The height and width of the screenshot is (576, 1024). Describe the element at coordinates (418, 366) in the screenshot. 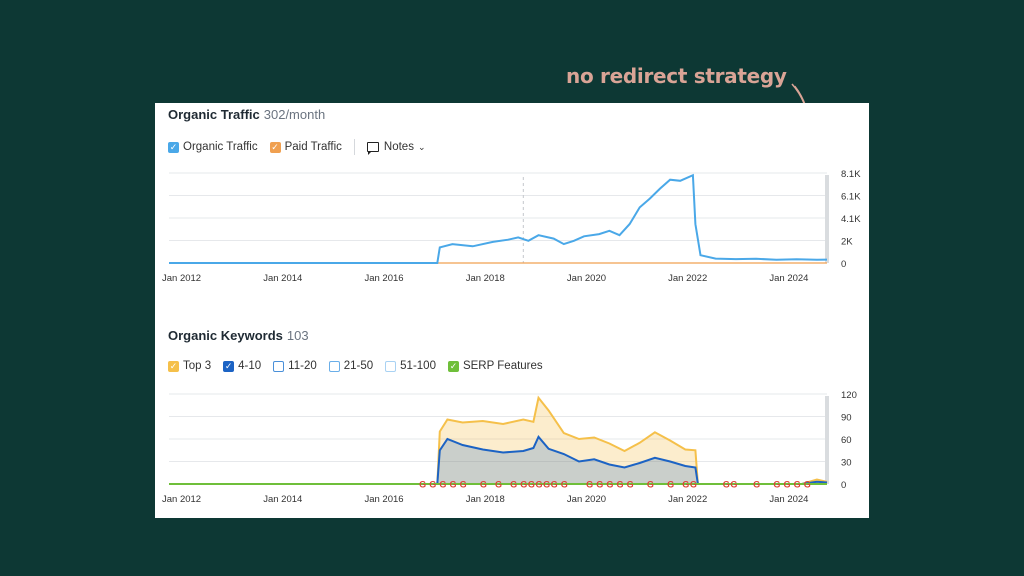

I see `legend-51-100-label: 51-100` at that location.